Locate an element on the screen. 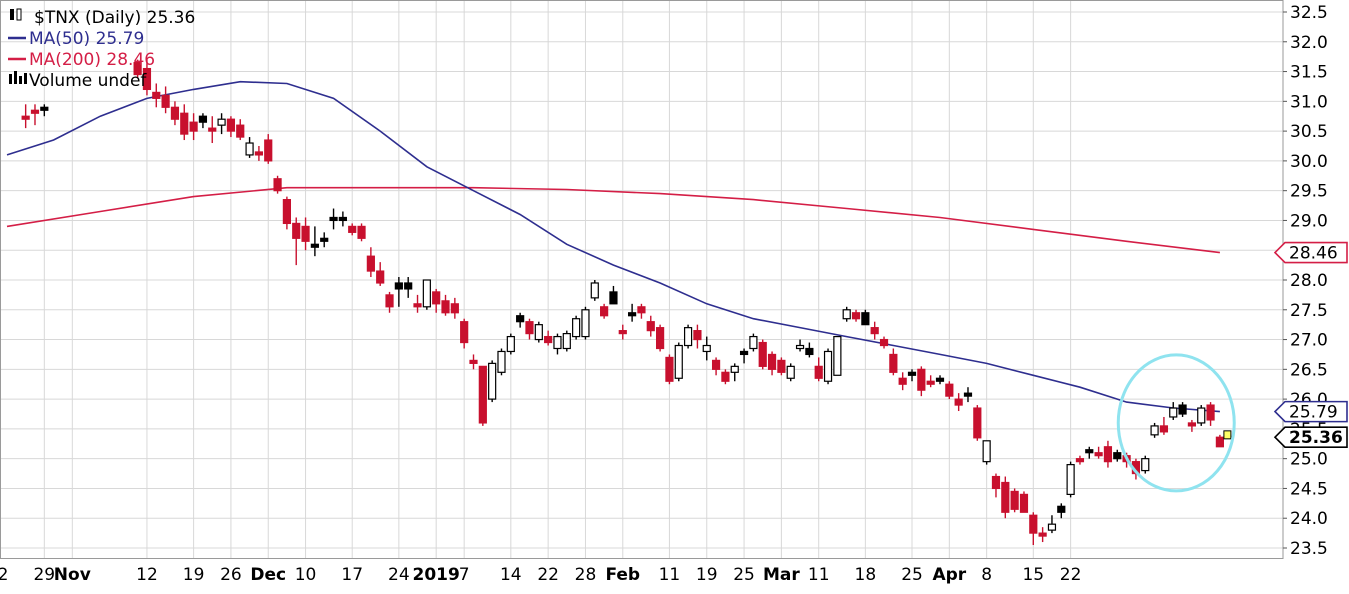 Image resolution: width=1349 pixels, height=594 pixels. y-tick-label: 29.0 is located at coordinates (1309, 221).